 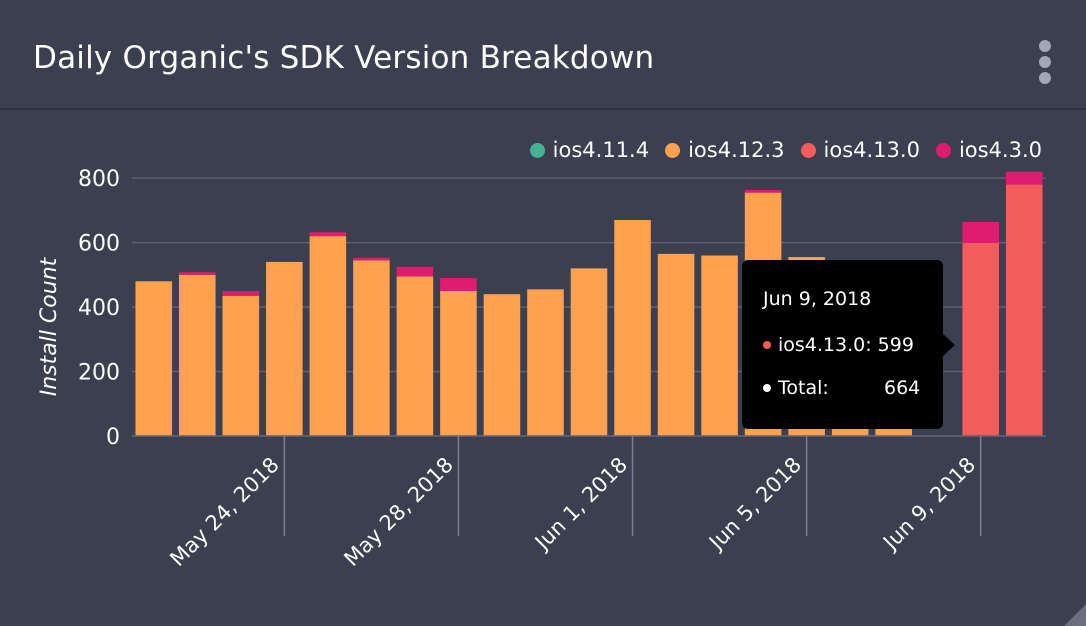 I want to click on legend-item: ios4.11.4, so click(x=589, y=150).